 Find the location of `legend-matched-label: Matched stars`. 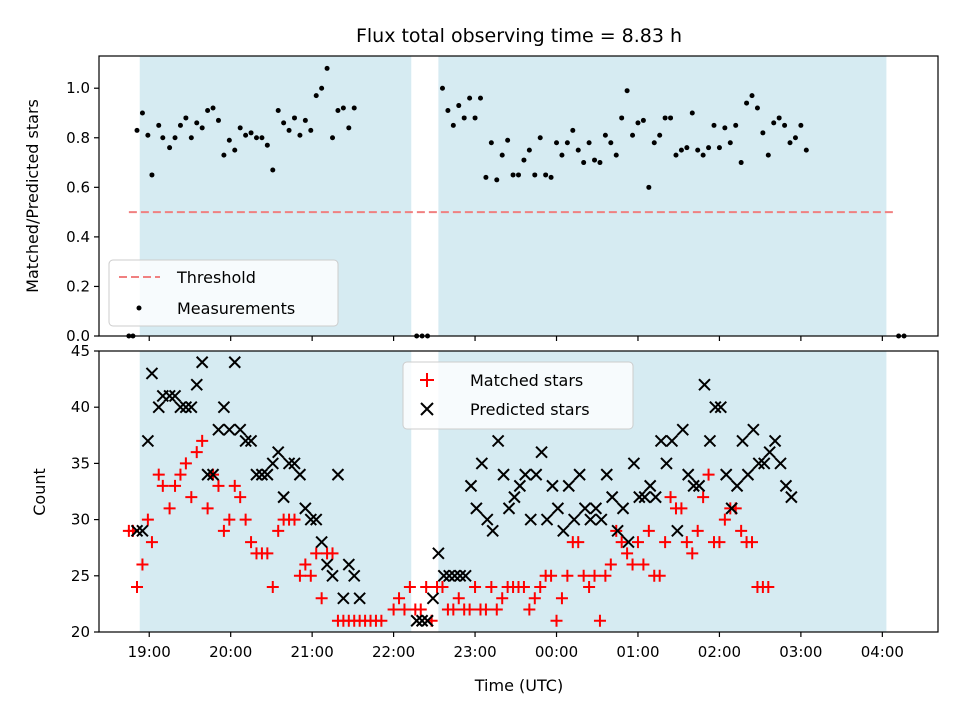

legend-matched-label: Matched stars is located at coordinates (526, 380).